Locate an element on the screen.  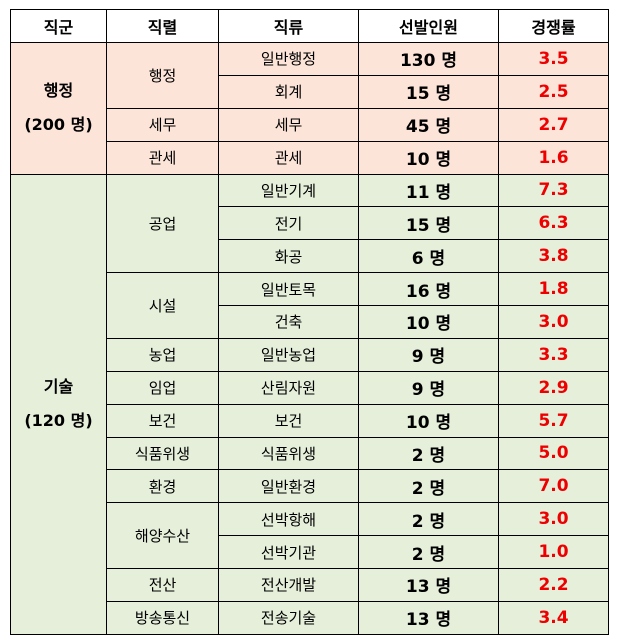
rate-cell: 7.0 is located at coordinates (553, 486).